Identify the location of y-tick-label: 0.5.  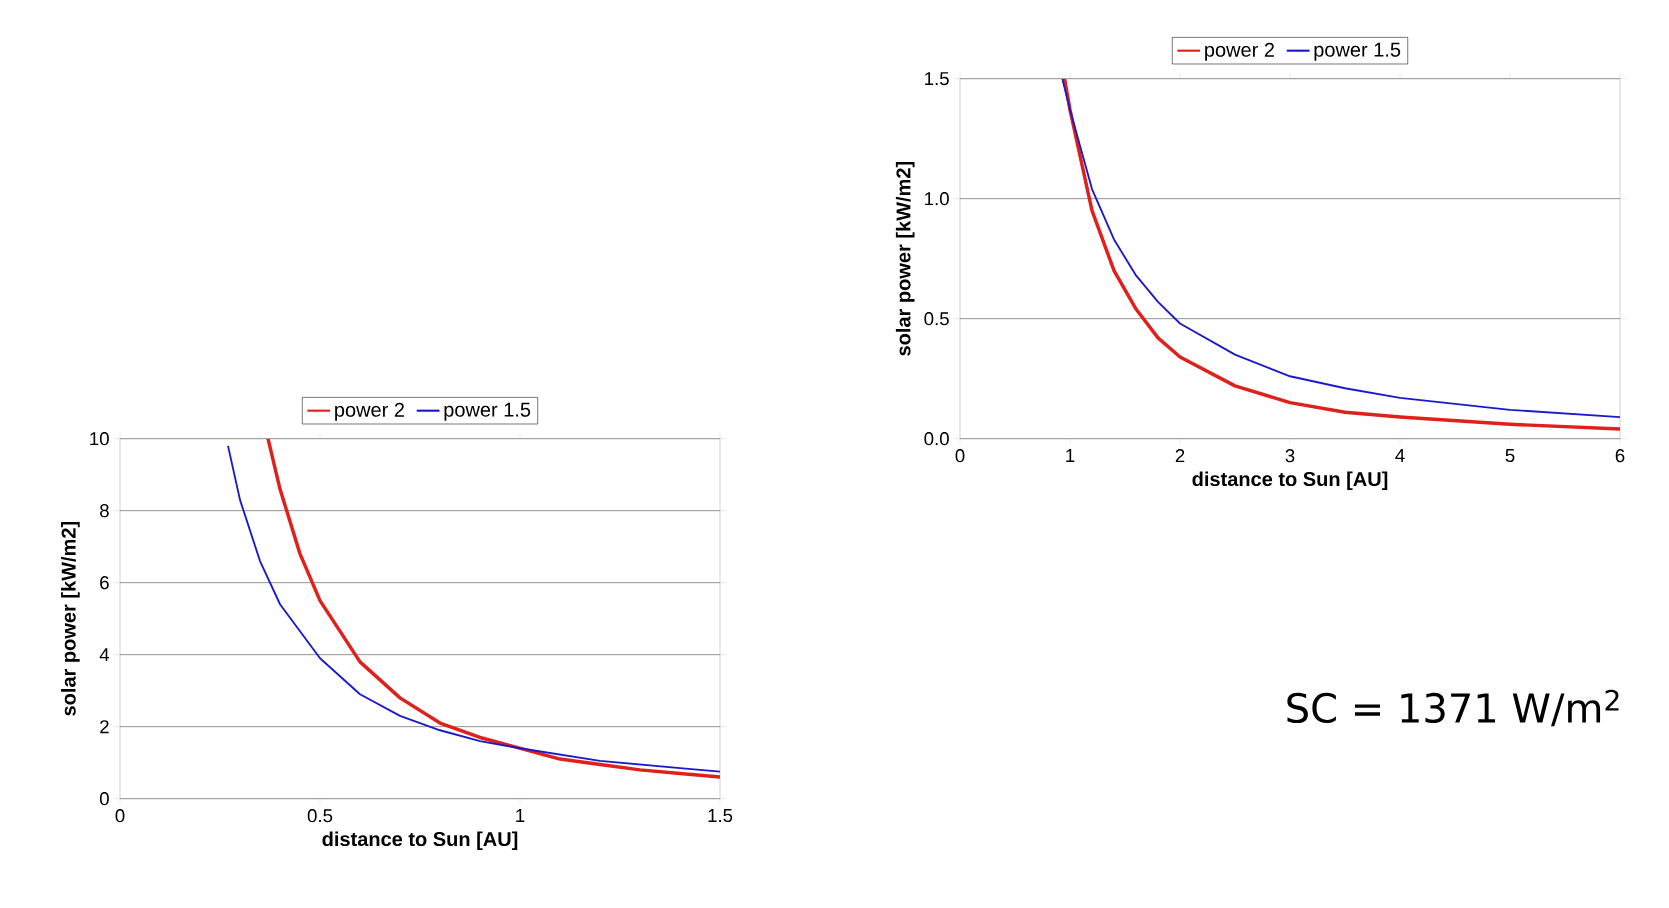
(936, 319).